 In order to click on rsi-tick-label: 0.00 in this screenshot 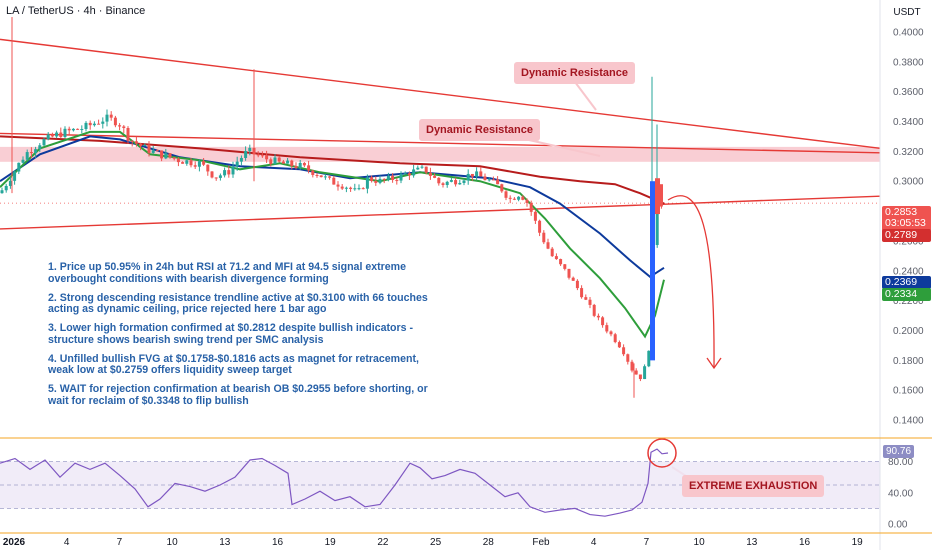, I will do `click(898, 525)`.